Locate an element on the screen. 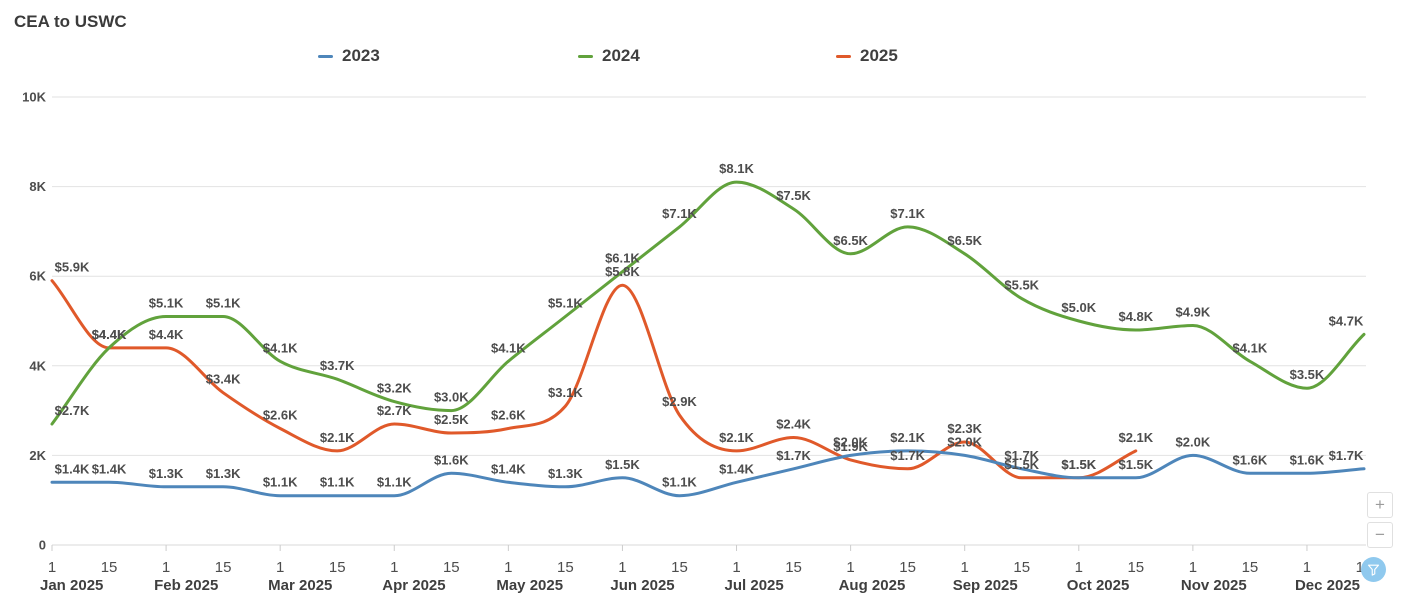 The width and height of the screenshot is (1416, 602). point-label-2025: $2.4K is located at coordinates (793, 423).